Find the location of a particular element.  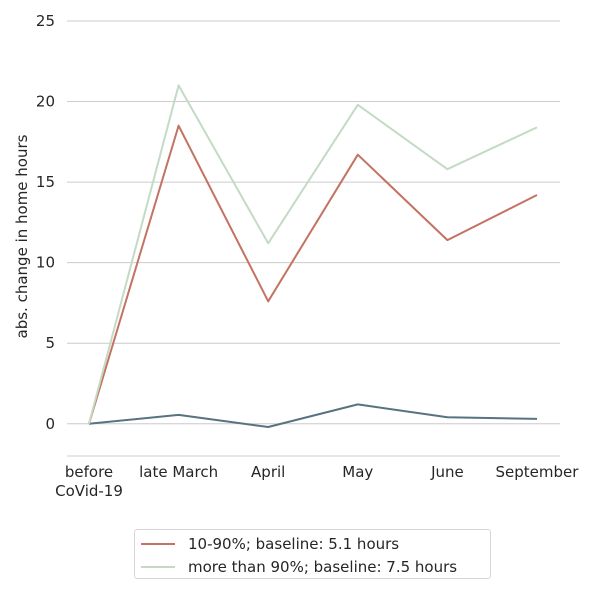

x-tick-label-line: June is located at coordinates (447, 472).